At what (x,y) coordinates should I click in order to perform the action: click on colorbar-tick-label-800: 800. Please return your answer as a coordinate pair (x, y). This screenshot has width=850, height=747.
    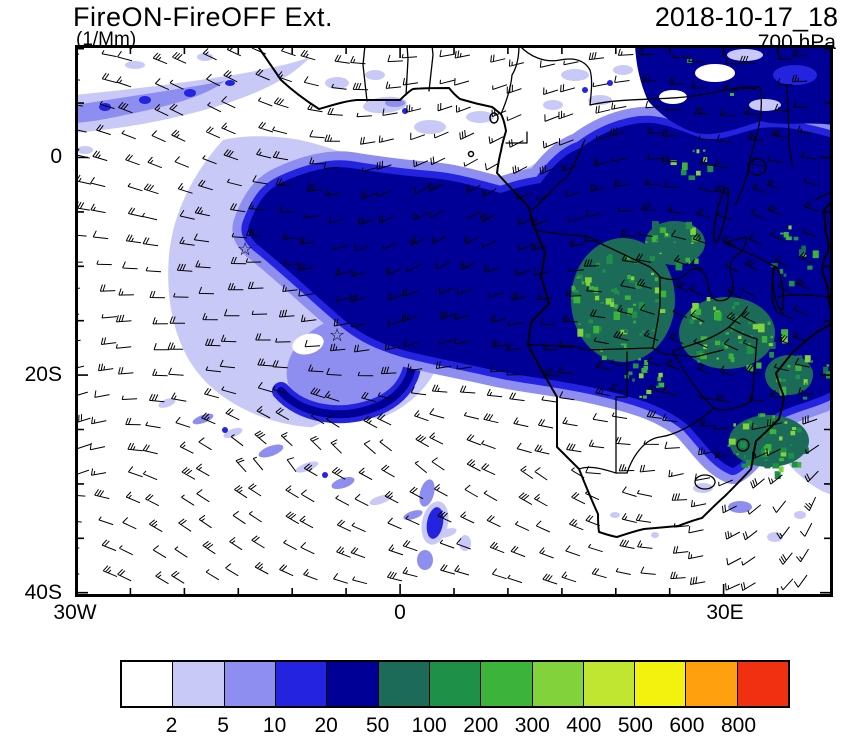
    Looking at the image, I should click on (738, 725).